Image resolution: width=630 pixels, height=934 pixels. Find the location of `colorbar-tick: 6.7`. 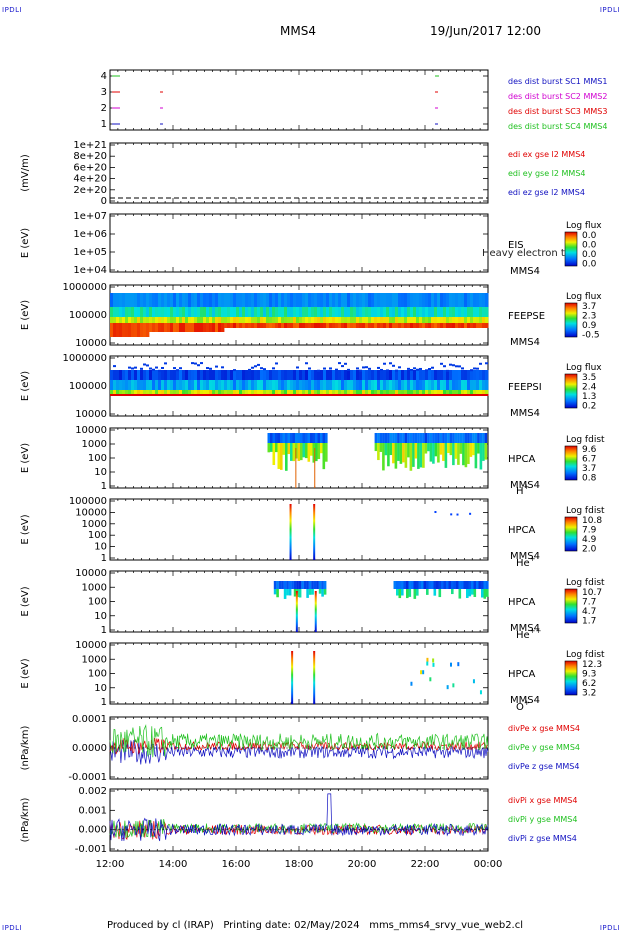

colorbar-tick: 6.7 is located at coordinates (589, 460).